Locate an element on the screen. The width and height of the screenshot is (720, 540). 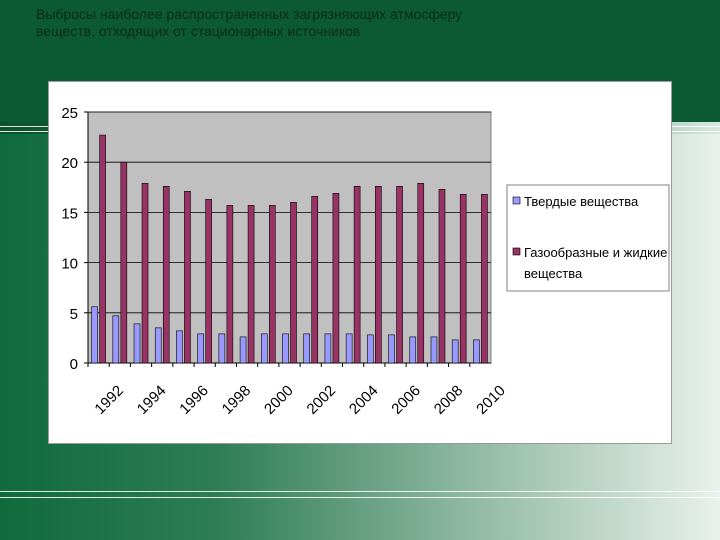
y-tick-label: 10 is located at coordinates (69, 264).